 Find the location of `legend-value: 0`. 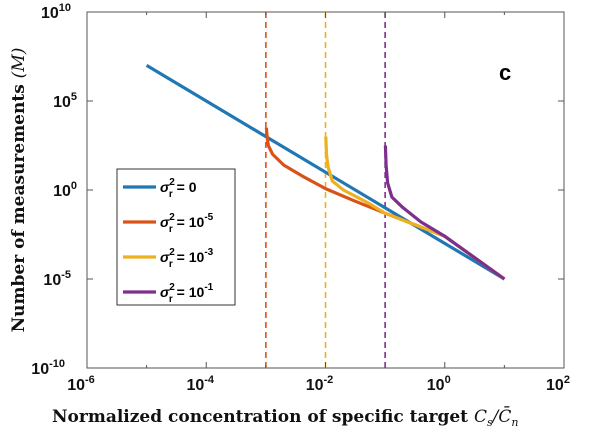

legend-value: 0 is located at coordinates (193, 187).